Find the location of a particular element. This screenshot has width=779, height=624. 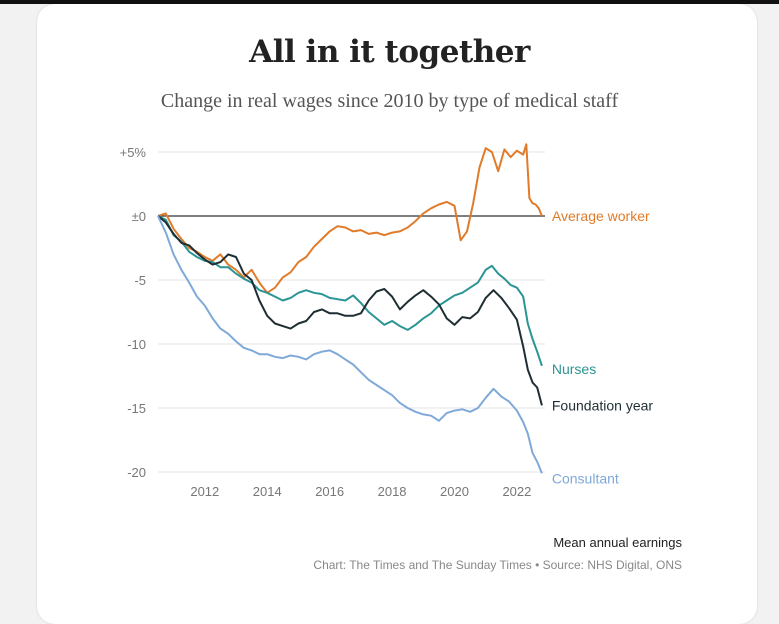

y-tick-label: -15 is located at coordinates (136, 408).